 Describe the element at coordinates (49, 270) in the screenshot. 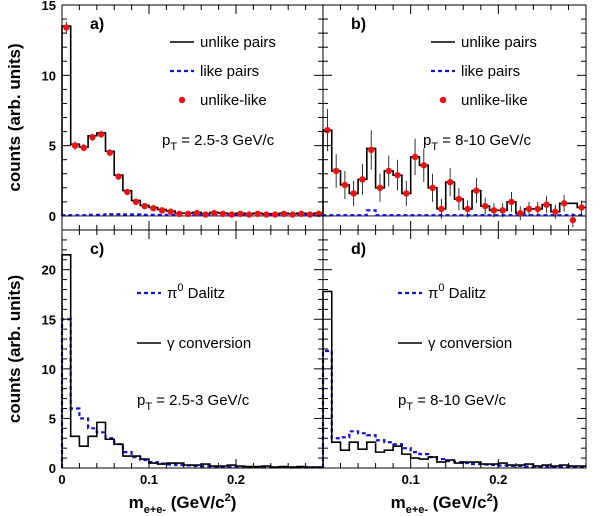

I see `y-tick-label: 20` at that location.